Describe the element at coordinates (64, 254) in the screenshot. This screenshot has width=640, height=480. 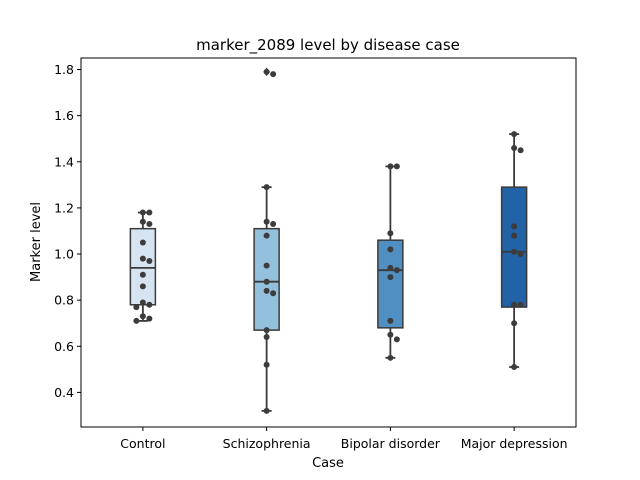
I see `y-tick-label: 1.0` at that location.